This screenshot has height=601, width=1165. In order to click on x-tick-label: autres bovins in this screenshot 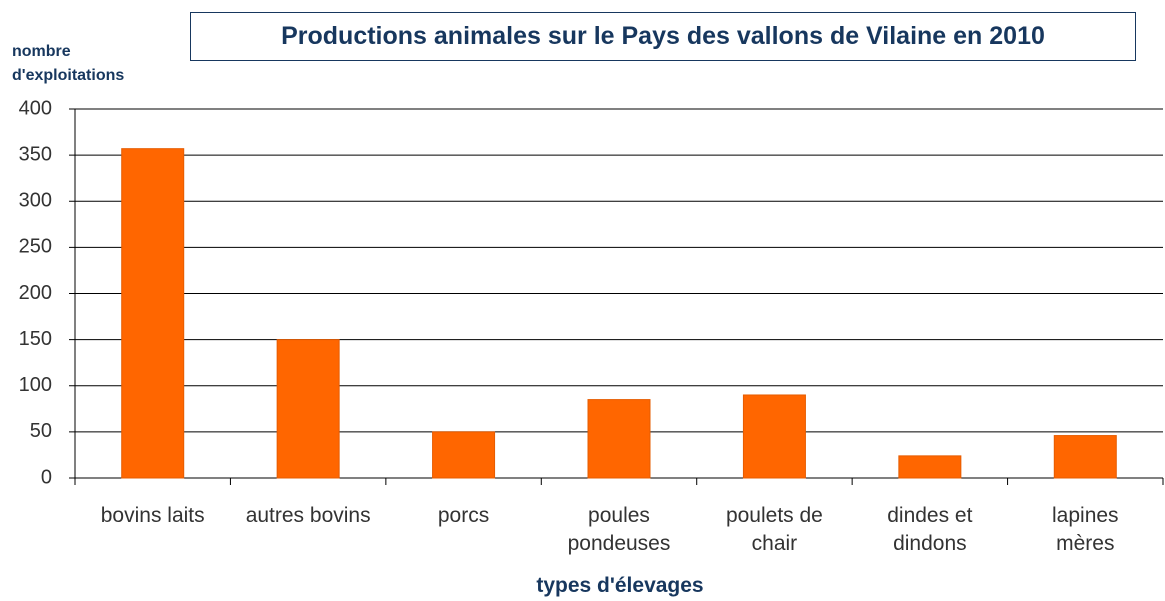, I will do `click(308, 515)`.